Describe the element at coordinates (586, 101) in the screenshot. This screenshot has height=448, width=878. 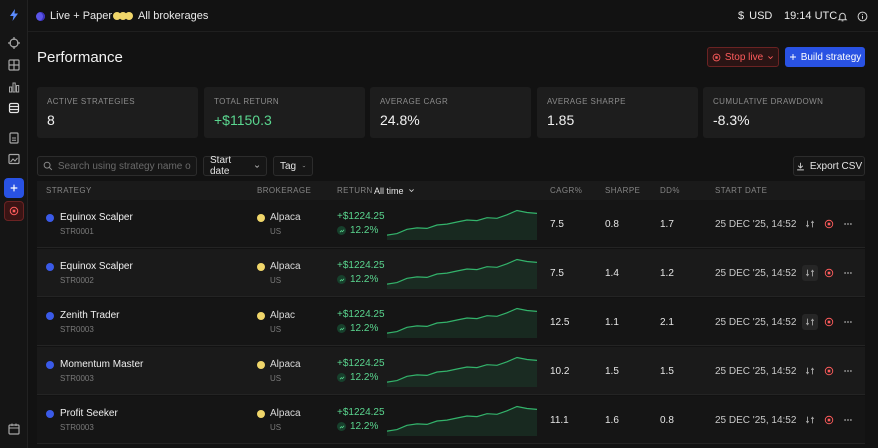
I see `stat-label: AVERAGE SHARPE` at that location.